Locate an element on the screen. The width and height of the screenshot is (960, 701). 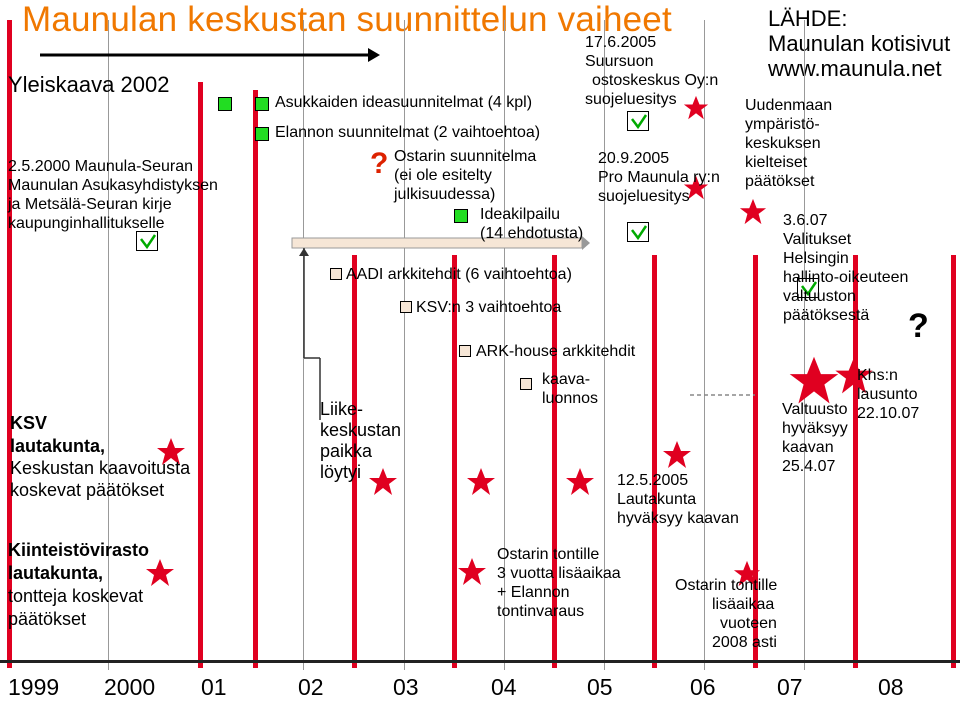
promaunula-date: 20.9.2005 is located at coordinates (634, 158).